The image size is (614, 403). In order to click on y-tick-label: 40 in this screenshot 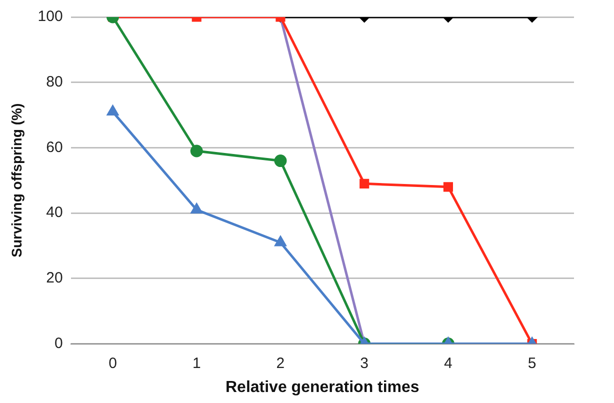, I will do `click(54, 213)`.